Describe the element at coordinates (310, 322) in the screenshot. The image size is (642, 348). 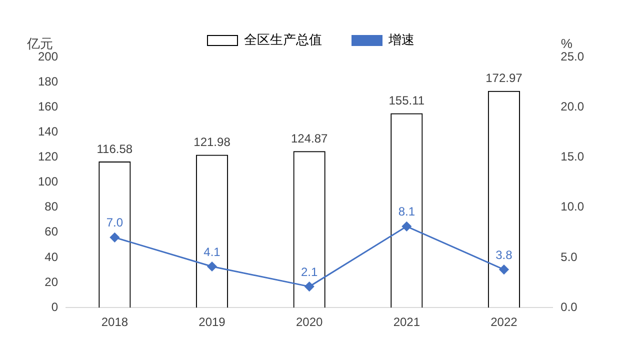
I see `x-tick-label: 2020` at that location.